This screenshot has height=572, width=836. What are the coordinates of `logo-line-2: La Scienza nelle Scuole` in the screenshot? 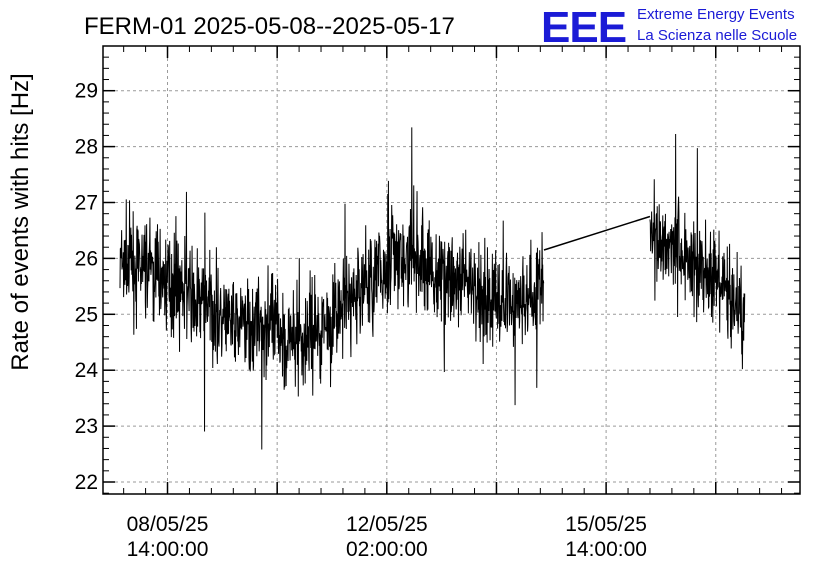 It's located at (717, 35).